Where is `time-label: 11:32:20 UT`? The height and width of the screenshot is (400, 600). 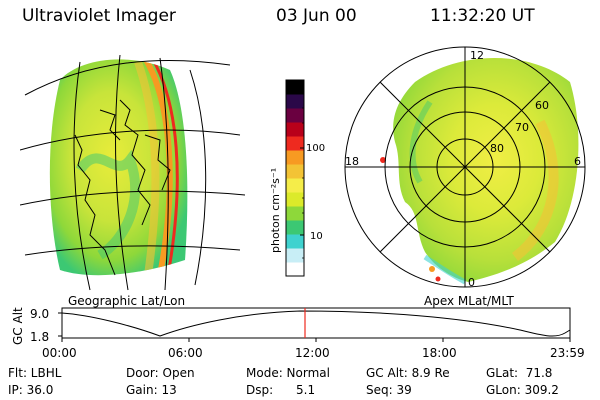
time-label: 11:32:20 UT is located at coordinates (482, 16).